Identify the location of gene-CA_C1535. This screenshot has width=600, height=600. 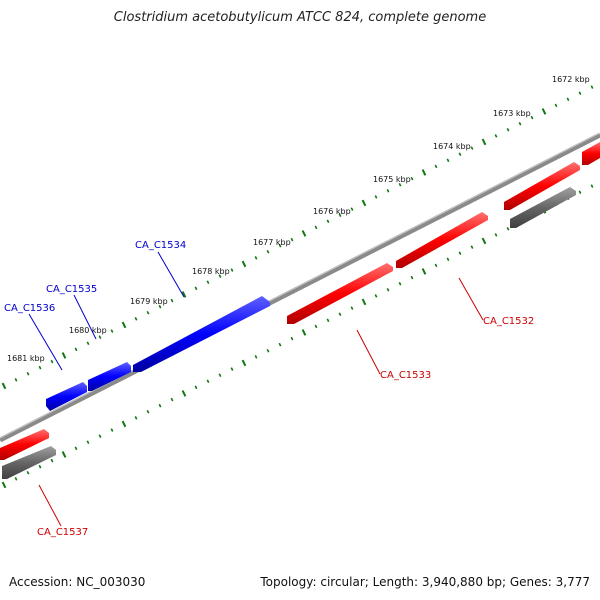
(109, 376).